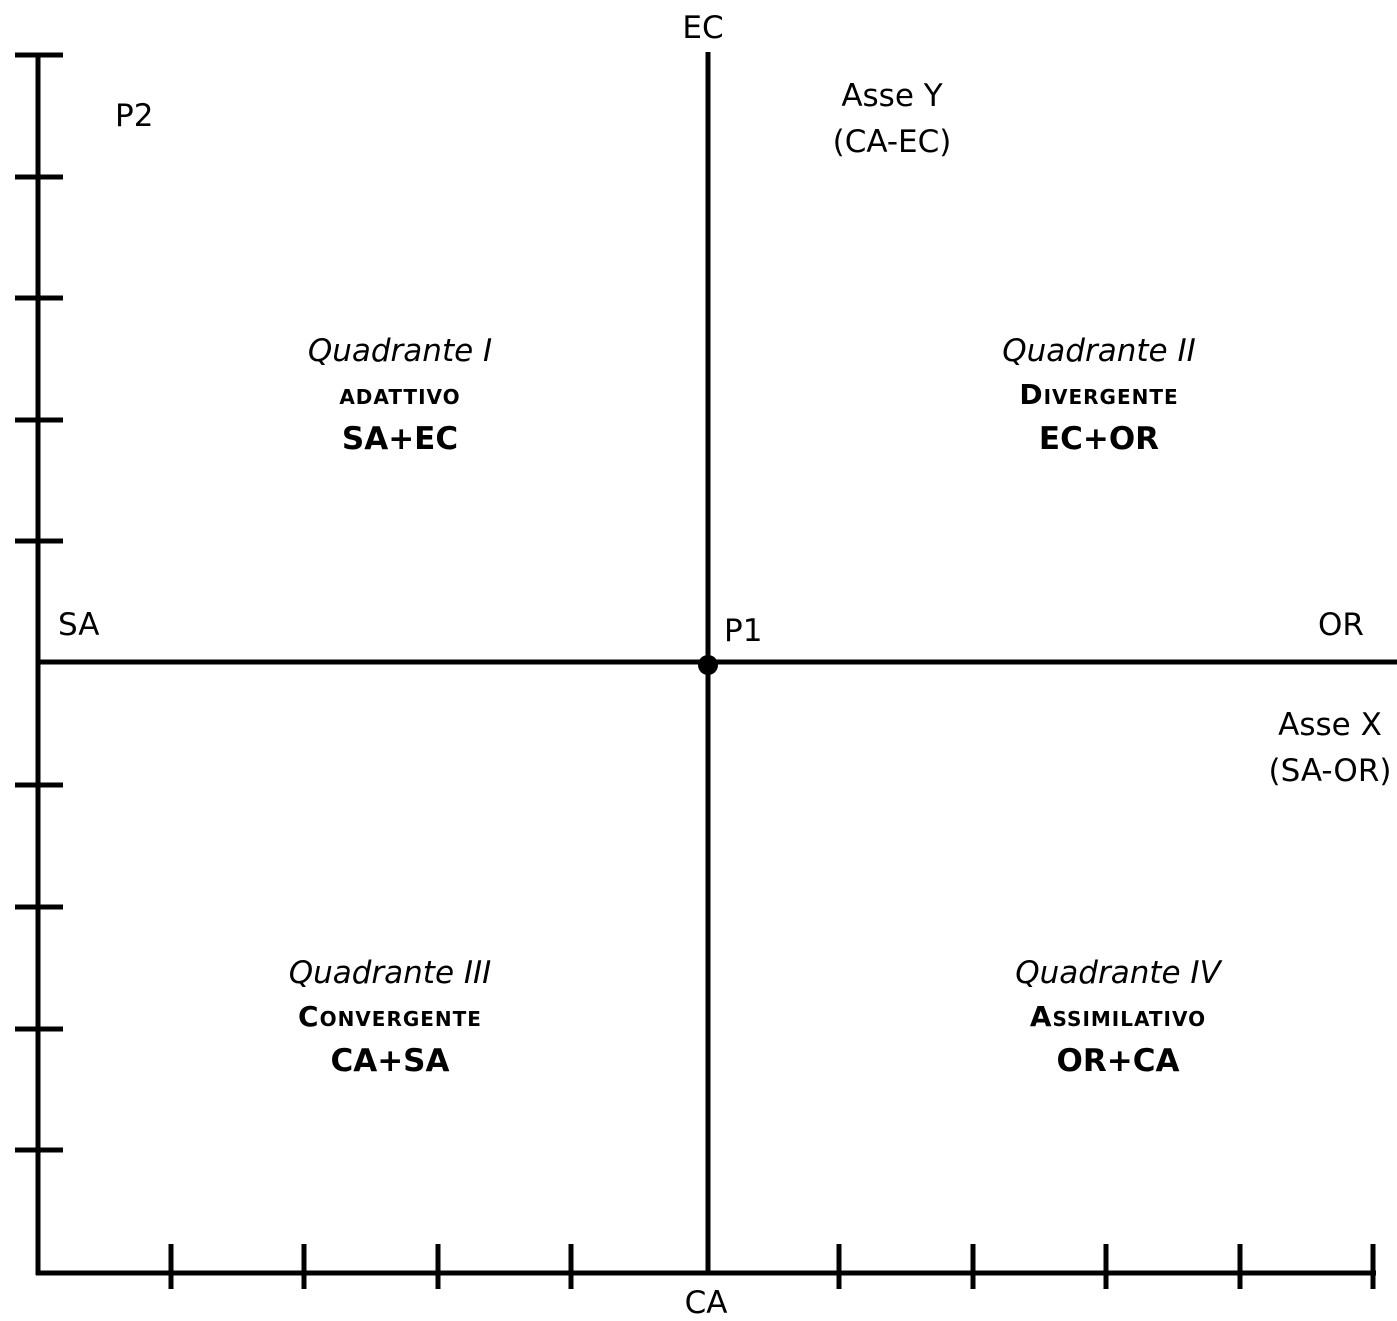  I want to click on quadrant-2-name: Divergente, so click(1099, 394).